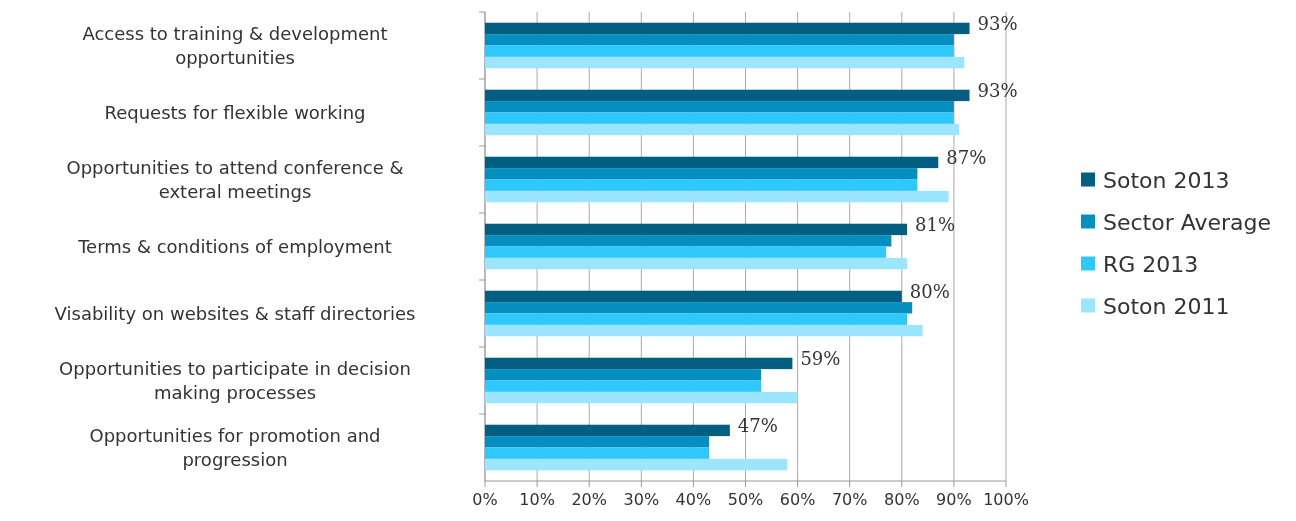 Image resolution: width=1296 pixels, height=521 pixels. I want to click on data-label: 87%, so click(966, 158).